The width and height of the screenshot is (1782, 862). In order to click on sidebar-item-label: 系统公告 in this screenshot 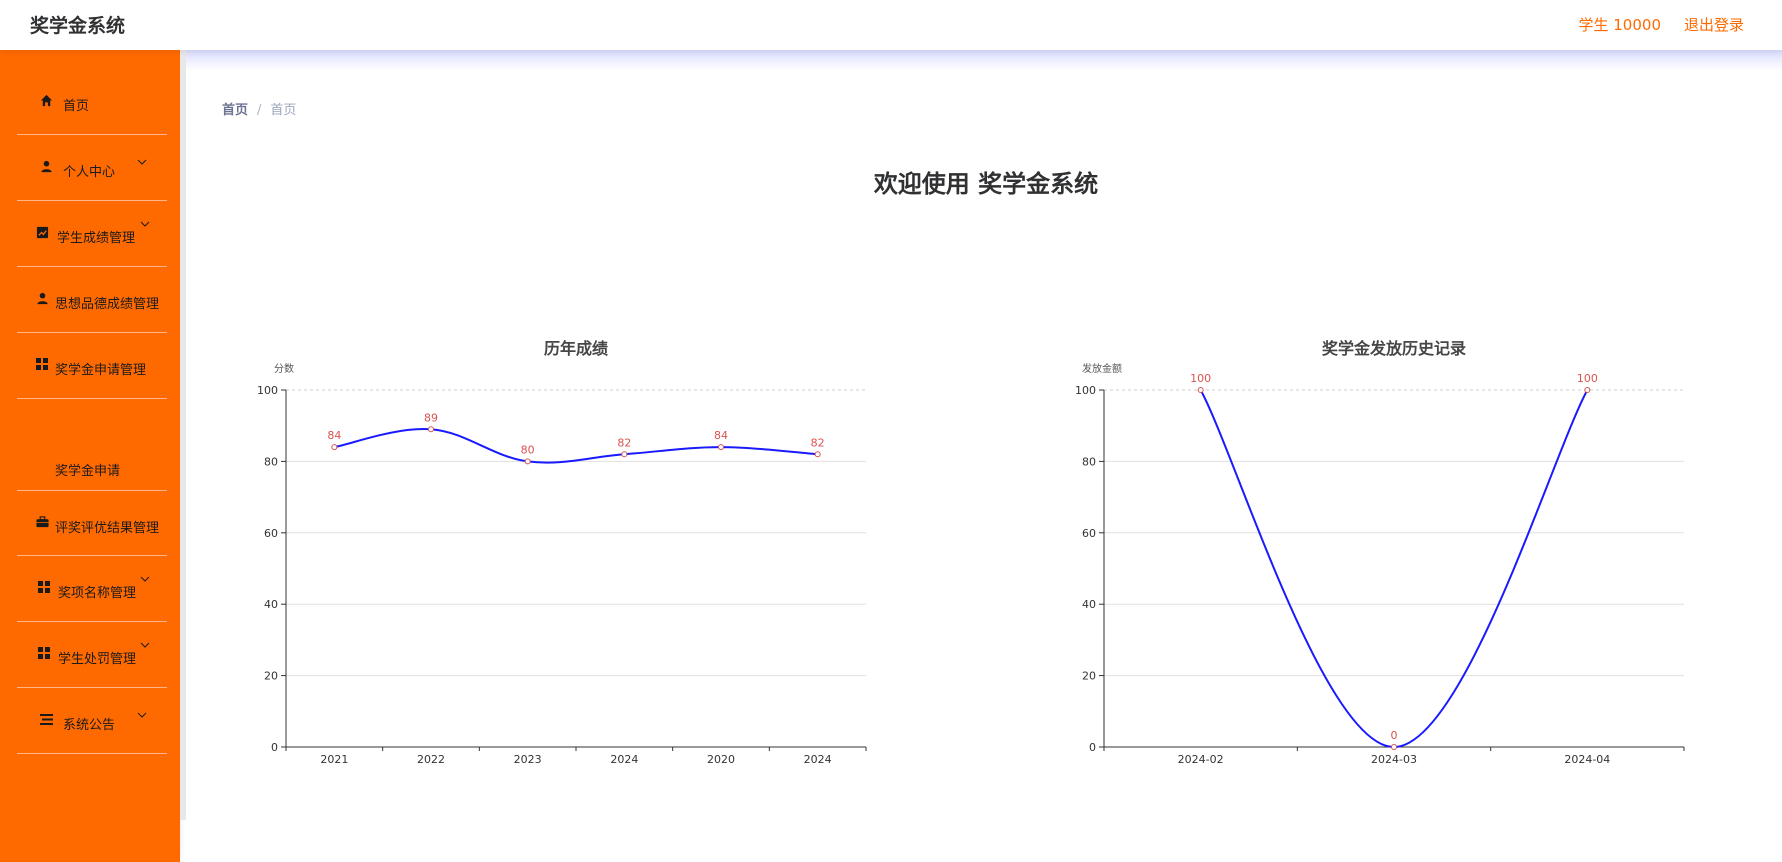, I will do `click(89, 725)`.